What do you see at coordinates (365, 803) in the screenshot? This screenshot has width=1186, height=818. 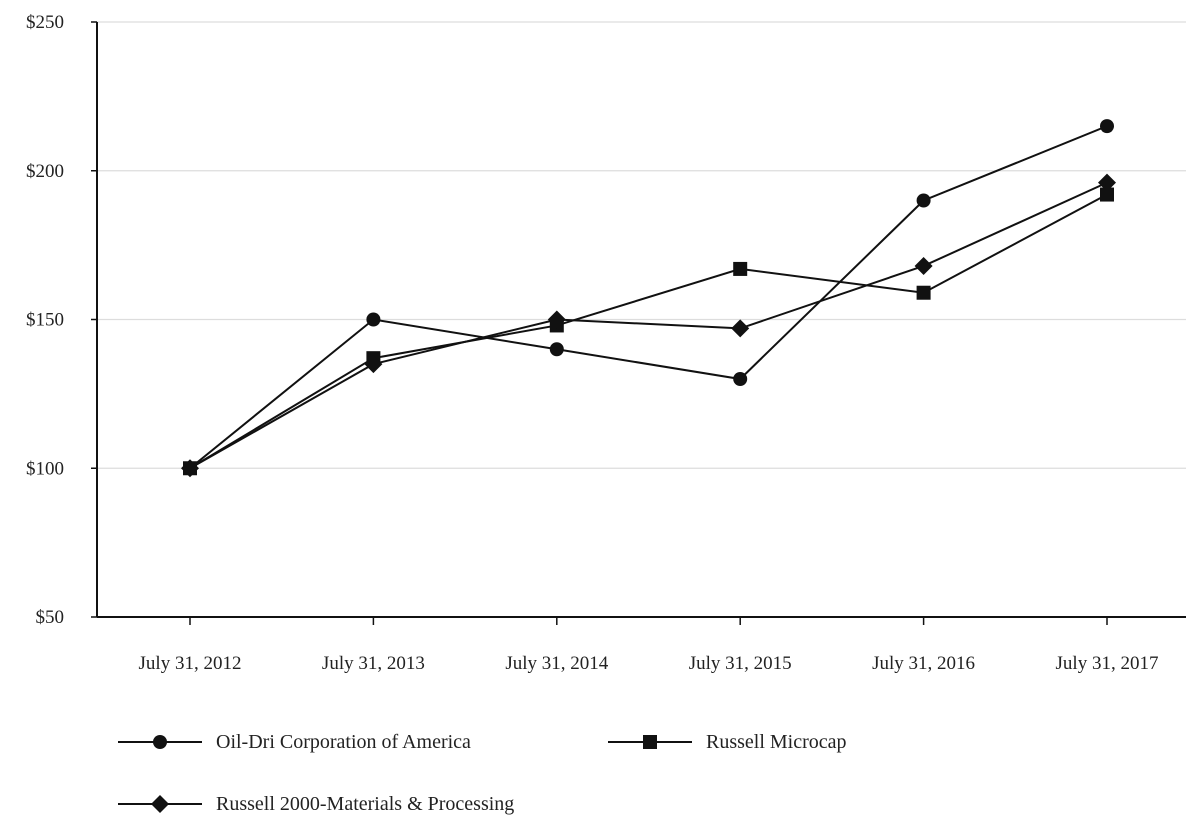 I see `legend-label-series-2: Russell 2000-Materials & Processing` at bounding box center [365, 803].